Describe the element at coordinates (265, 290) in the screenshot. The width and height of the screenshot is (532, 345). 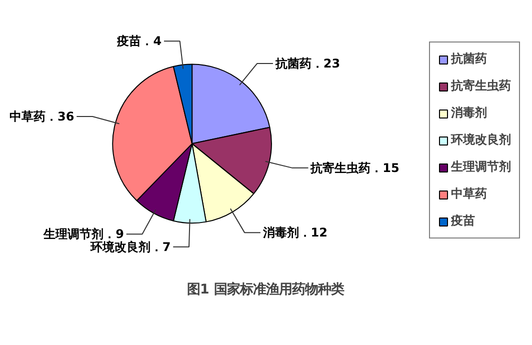
I see `text: 图1 国家标准渔用药物种类` at that location.